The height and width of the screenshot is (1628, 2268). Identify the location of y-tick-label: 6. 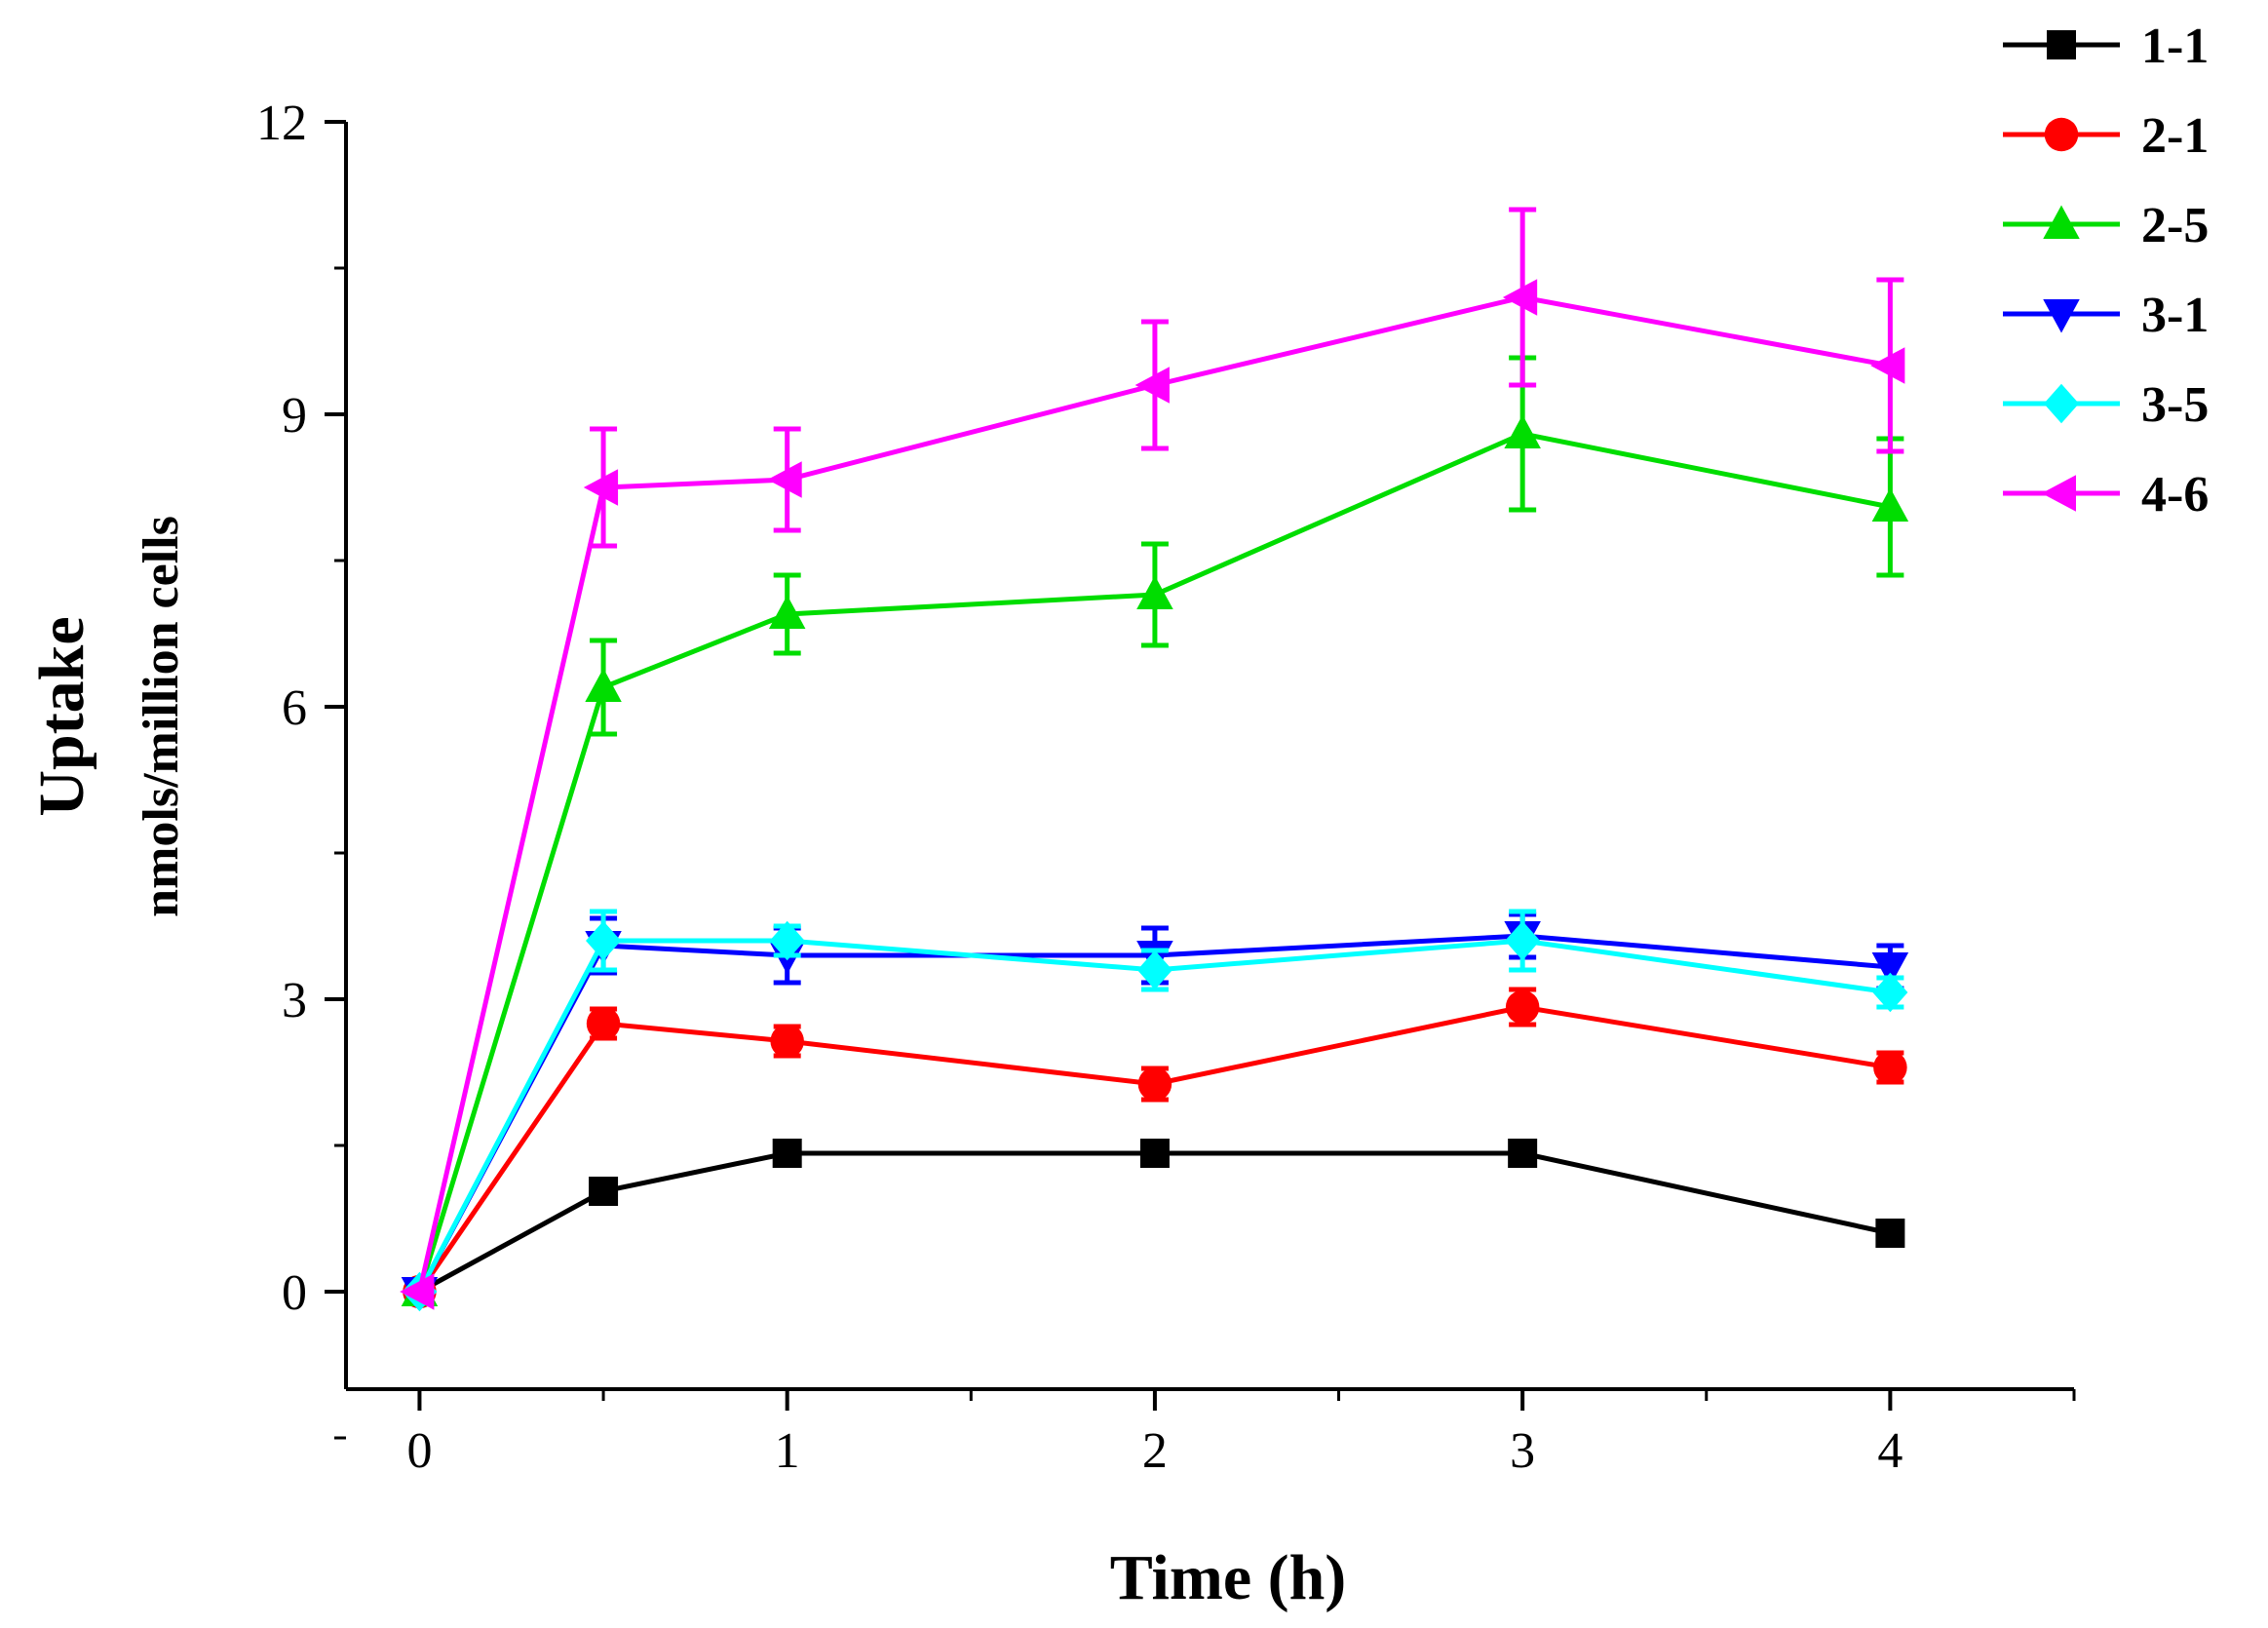
(294, 708).